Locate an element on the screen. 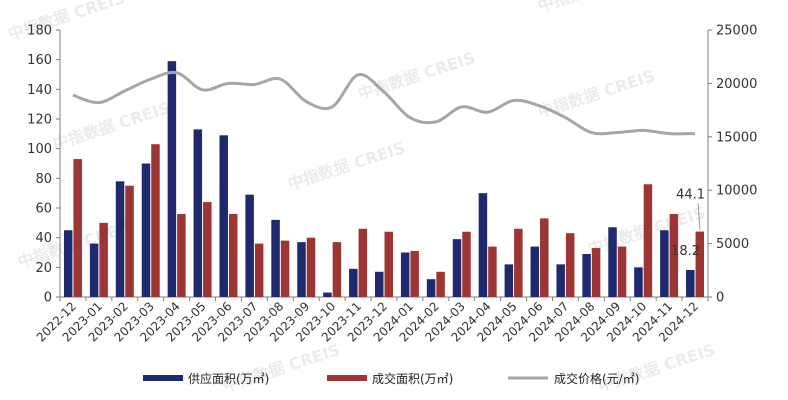  right-y-tick-label: 15000 is located at coordinates (736, 137).